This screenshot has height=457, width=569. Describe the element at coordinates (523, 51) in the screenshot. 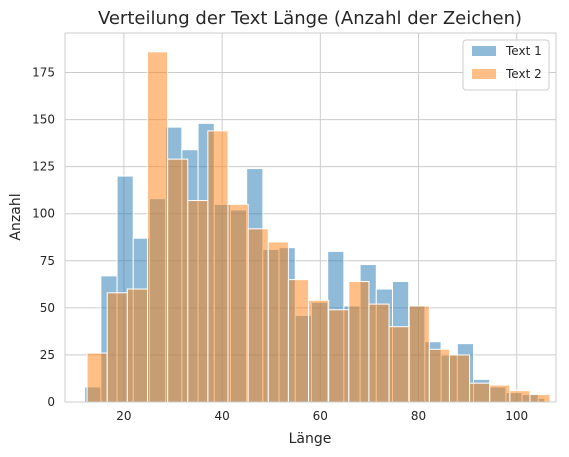

I see `legend-label-text-1: Text 1` at that location.